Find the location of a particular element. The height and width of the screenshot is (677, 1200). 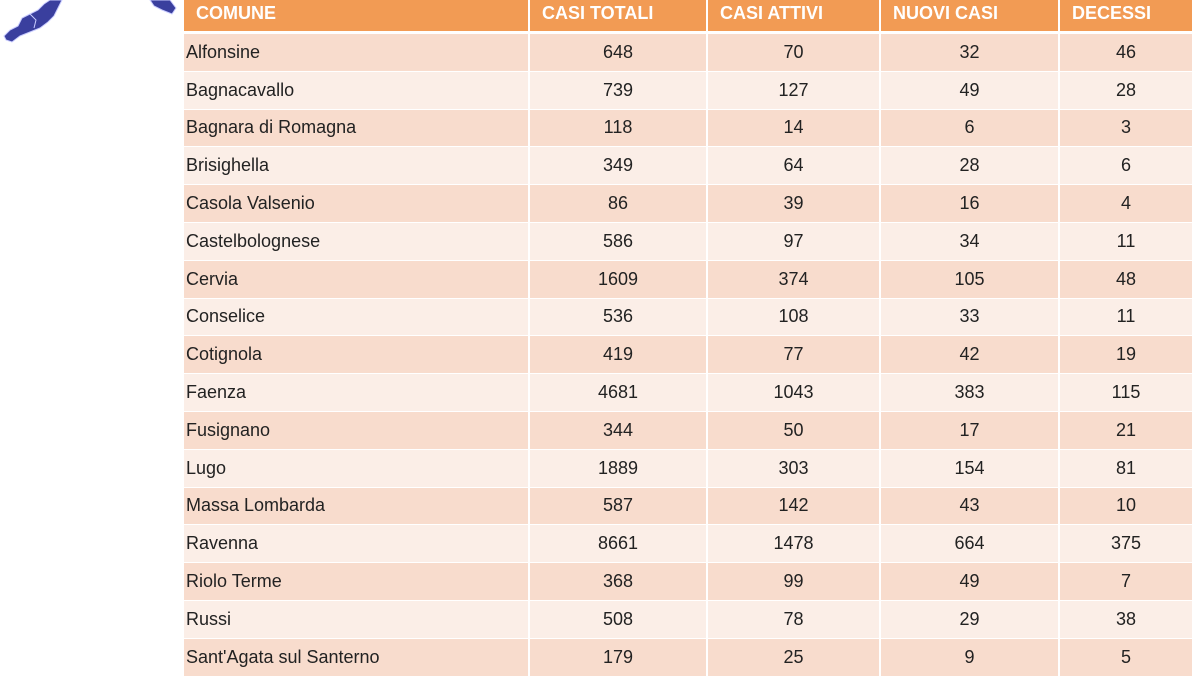

cell-casi-totali: 349 is located at coordinates (619, 166).